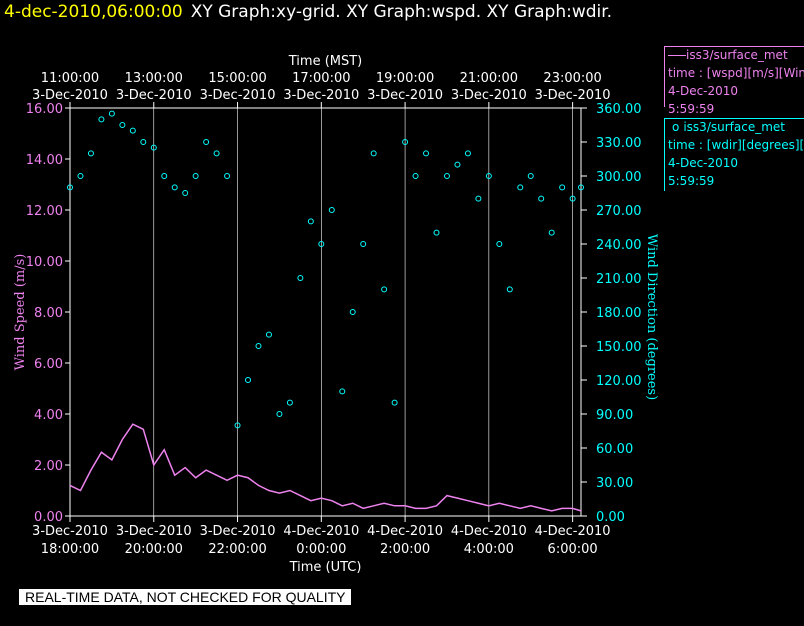  I want to click on x-tick-label-top-time: 23:00:00, so click(572, 78).